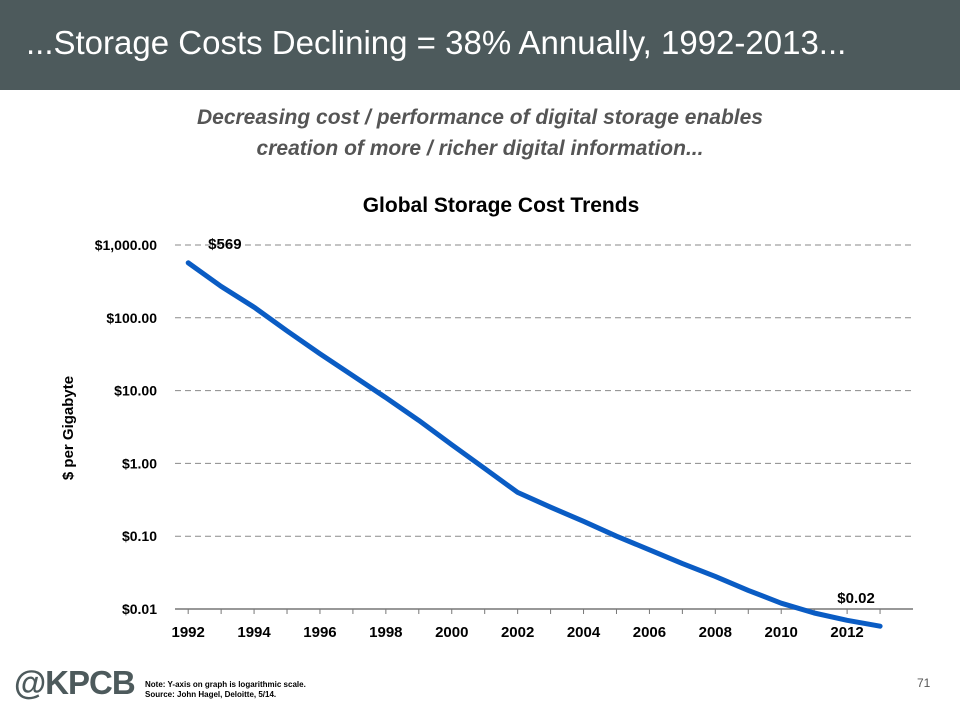 The width and height of the screenshot is (960, 720). Describe the element at coordinates (385, 632) in the screenshot. I see `x-tick-label: 1998` at that location.